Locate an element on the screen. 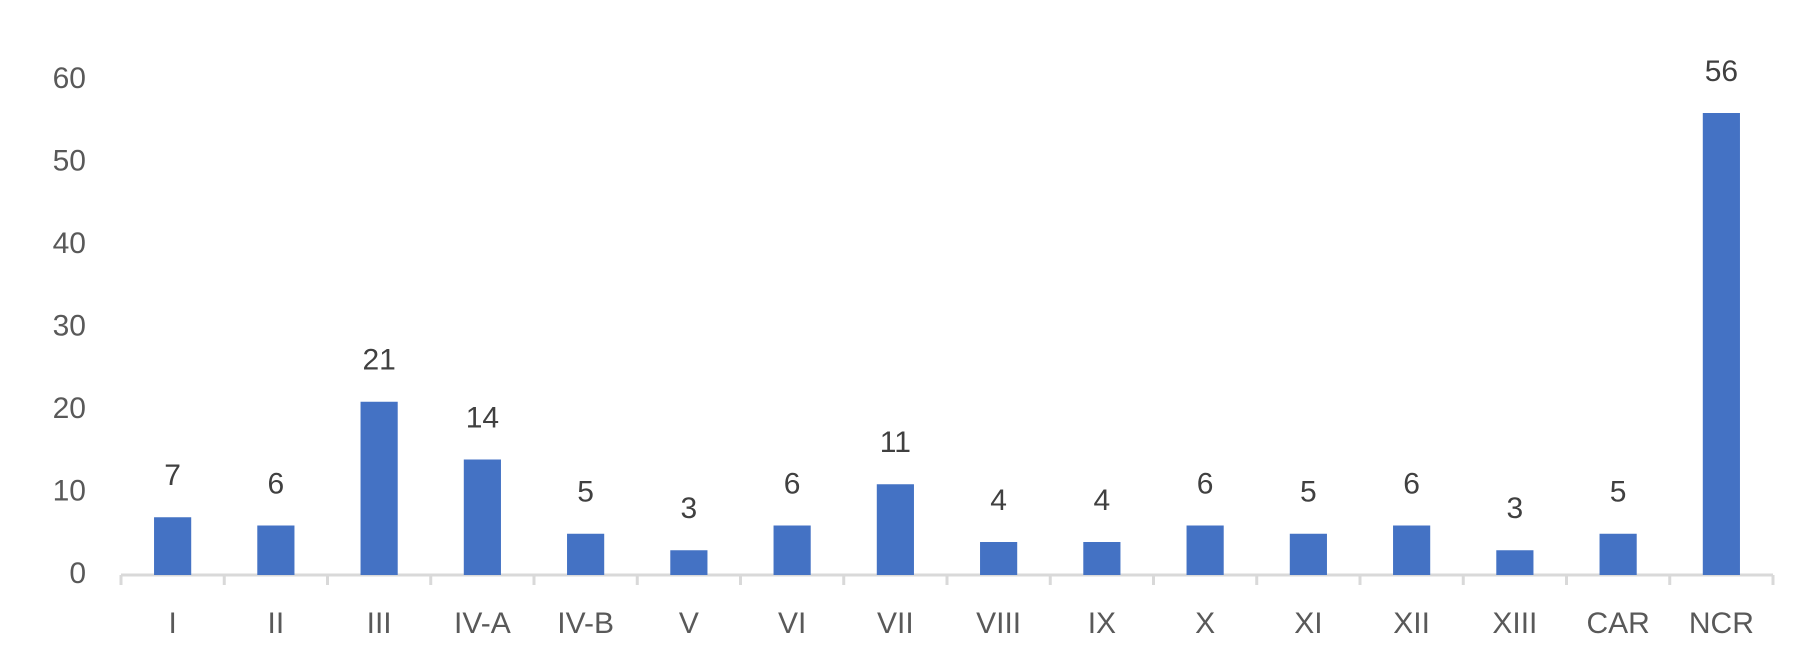 The image size is (1796, 670). x-tick-label: VIII is located at coordinates (998, 623).